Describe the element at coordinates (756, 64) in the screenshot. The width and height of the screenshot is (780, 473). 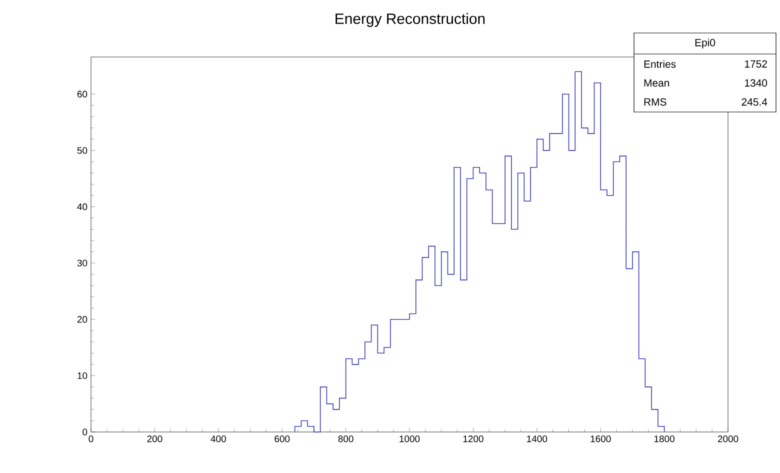
I see `text: 1752` at that location.